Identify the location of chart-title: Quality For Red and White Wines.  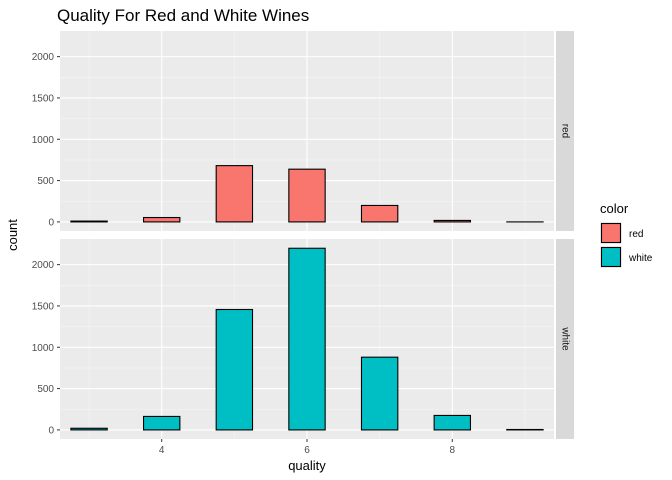
(183, 15).